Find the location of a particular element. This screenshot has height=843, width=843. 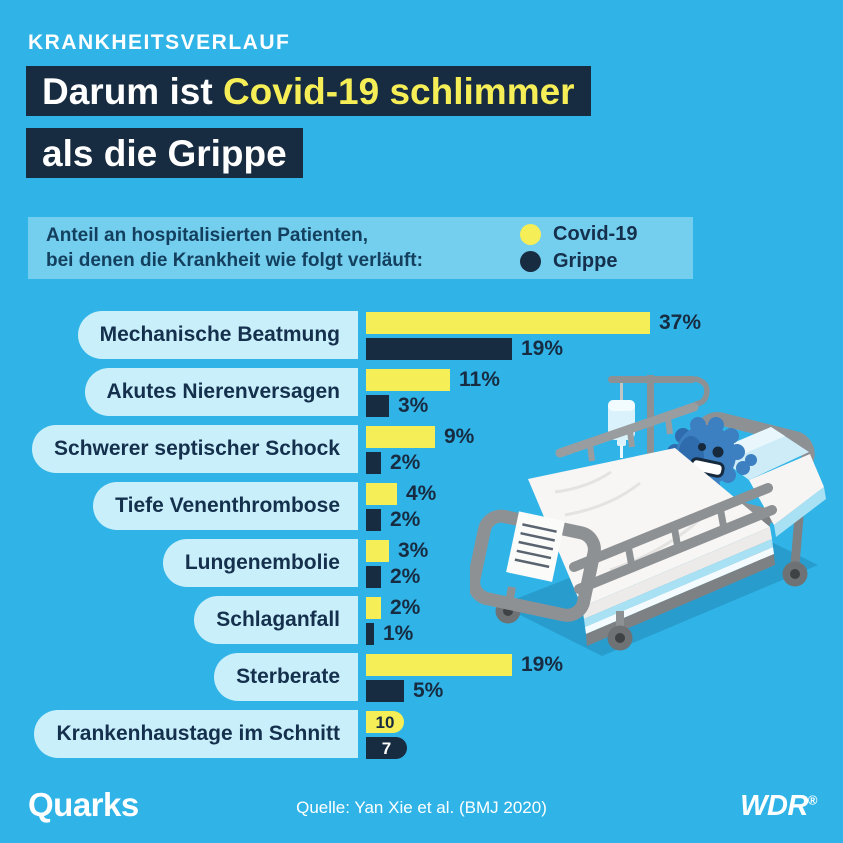

category-label: Schlaganfall is located at coordinates (278, 619).